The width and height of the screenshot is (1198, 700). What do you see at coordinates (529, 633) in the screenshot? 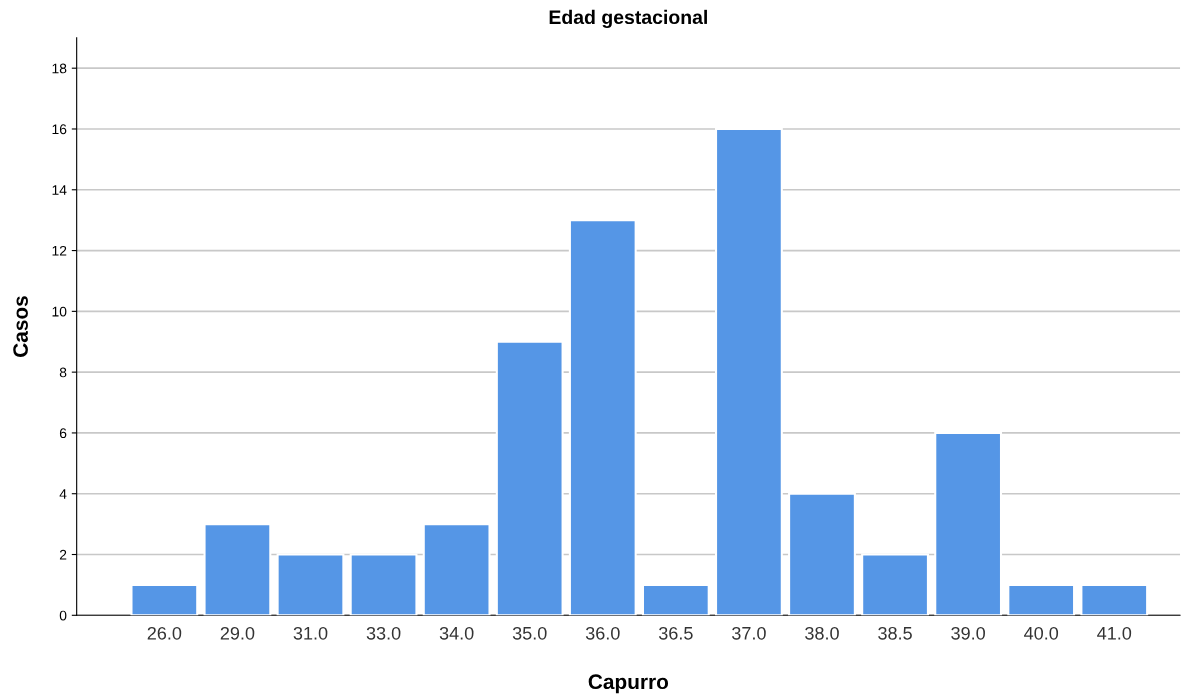
I see `x-tick-label: 35.0` at bounding box center [529, 633].